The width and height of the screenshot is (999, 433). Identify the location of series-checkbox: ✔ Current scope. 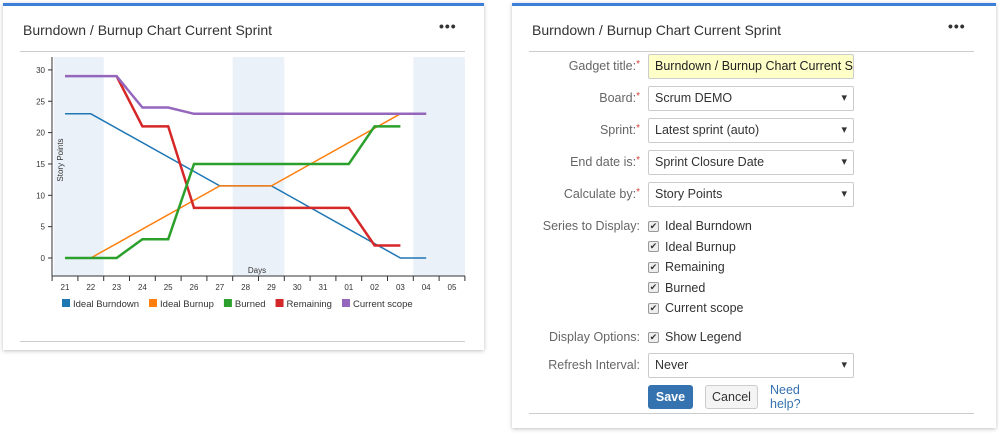
(696, 308).